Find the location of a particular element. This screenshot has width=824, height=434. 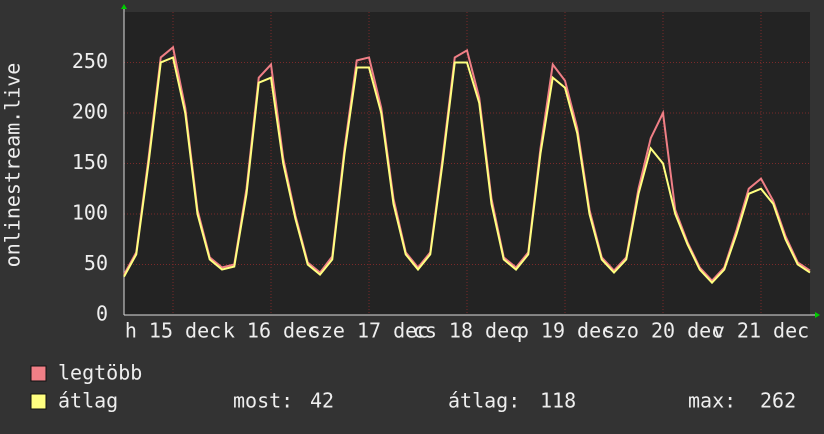

stat-label: átlag: is located at coordinates (484, 401).